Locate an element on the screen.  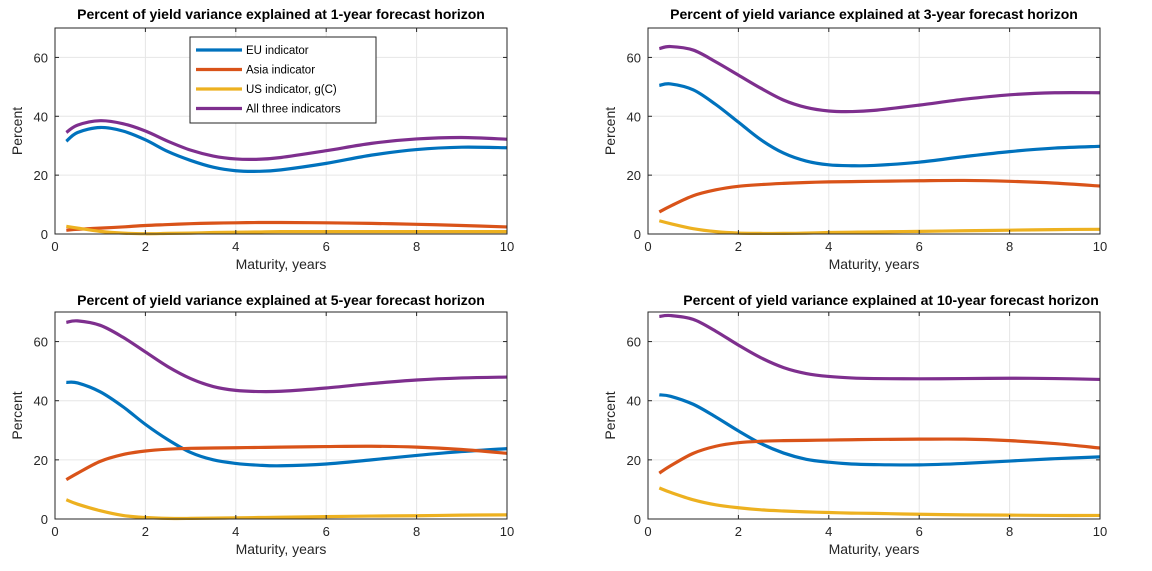
legend-entry-label: All three indicators is located at coordinates (293, 110).